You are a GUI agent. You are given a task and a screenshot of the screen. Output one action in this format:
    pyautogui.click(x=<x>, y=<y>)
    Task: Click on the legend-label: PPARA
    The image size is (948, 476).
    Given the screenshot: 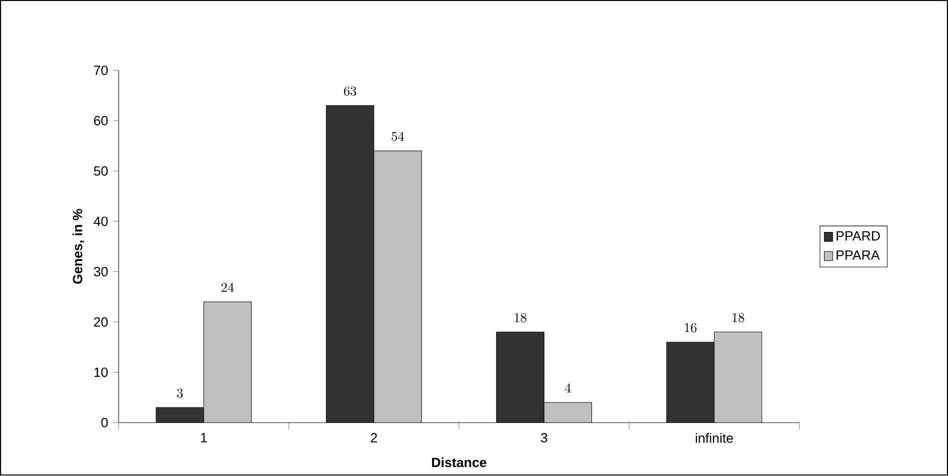 What is the action you would take?
    pyautogui.click(x=858, y=255)
    